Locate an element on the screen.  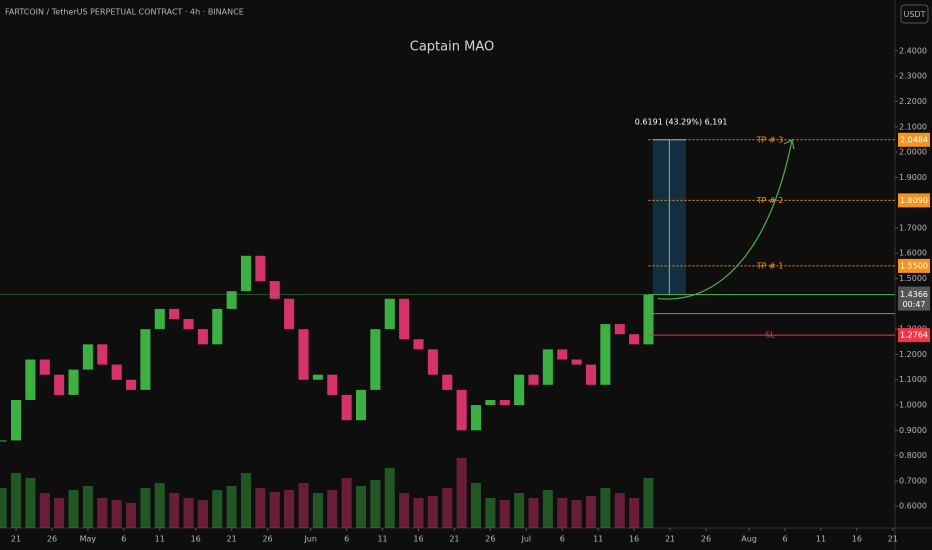
y-tick-label: 2.3000 is located at coordinates (913, 76).